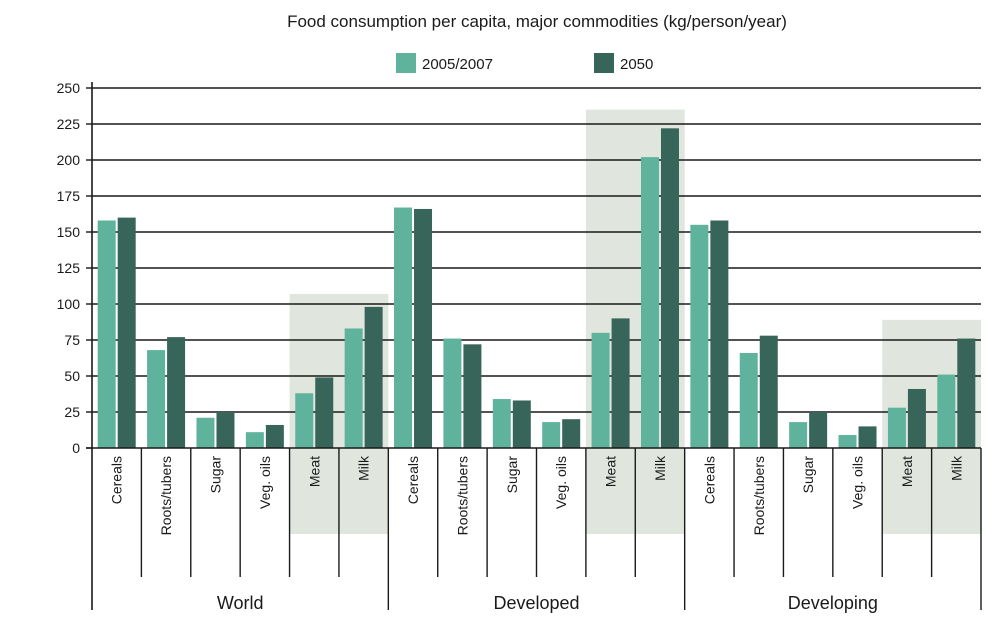 This screenshot has width=1000, height=635. Describe the element at coordinates (561, 482) in the screenshot. I see `category-label-developed-veg-oils: Veg. oils` at that location.